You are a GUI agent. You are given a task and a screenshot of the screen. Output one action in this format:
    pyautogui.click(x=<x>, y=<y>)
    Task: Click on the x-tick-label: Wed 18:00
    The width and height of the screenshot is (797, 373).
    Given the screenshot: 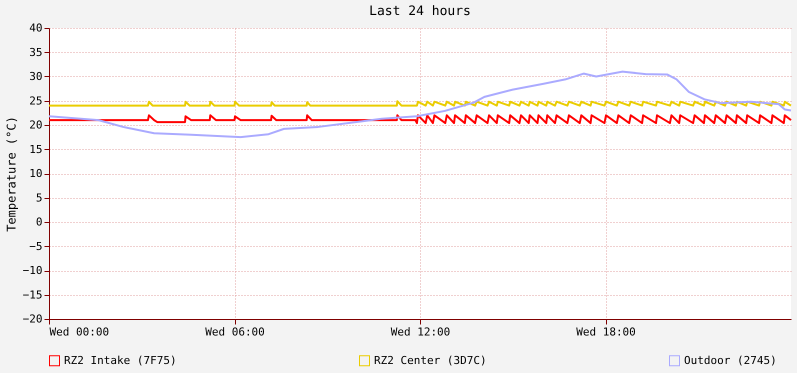 What is the action you would take?
    pyautogui.click(x=606, y=332)
    